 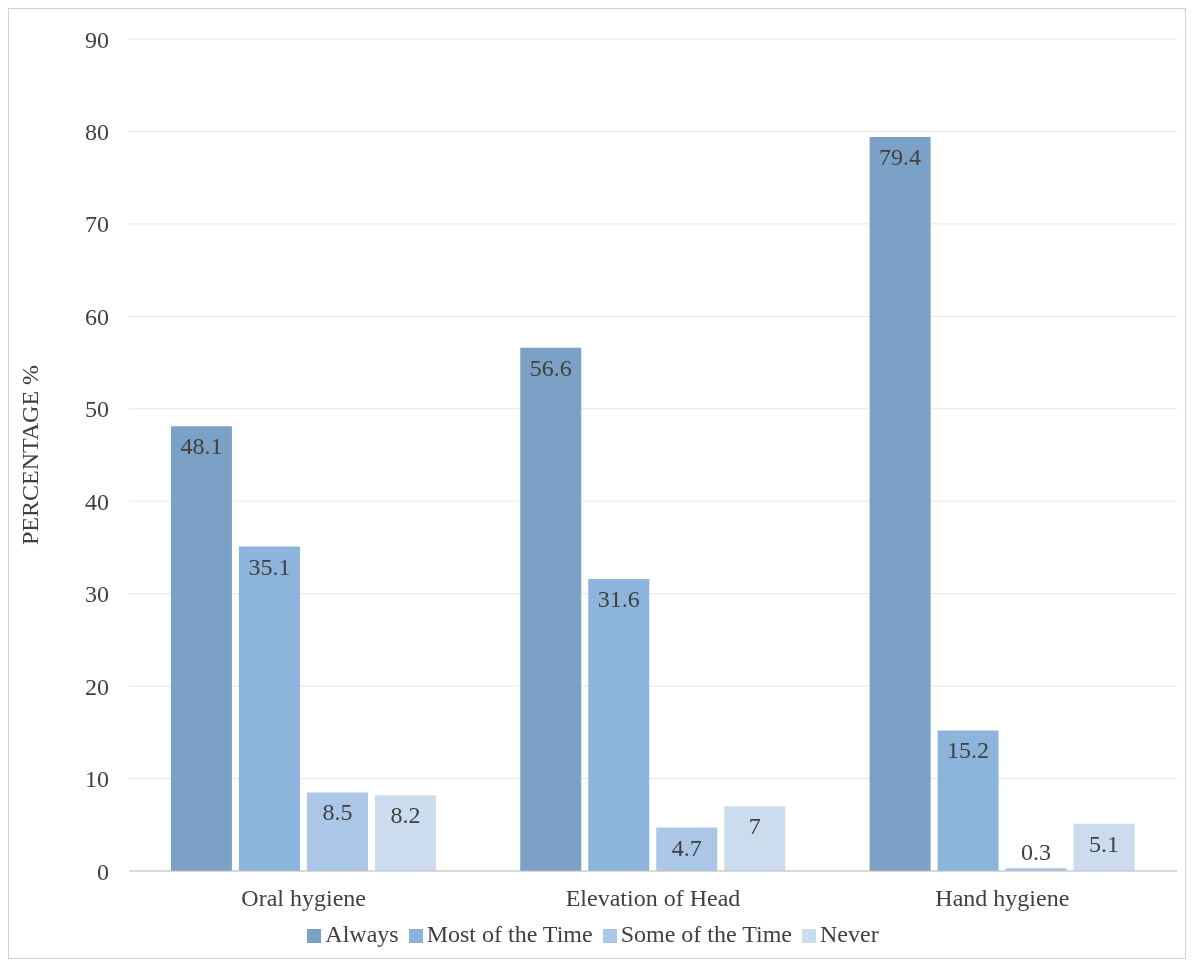 What do you see at coordinates (509, 934) in the screenshot?
I see `legend-label: Most of the Time` at bounding box center [509, 934].